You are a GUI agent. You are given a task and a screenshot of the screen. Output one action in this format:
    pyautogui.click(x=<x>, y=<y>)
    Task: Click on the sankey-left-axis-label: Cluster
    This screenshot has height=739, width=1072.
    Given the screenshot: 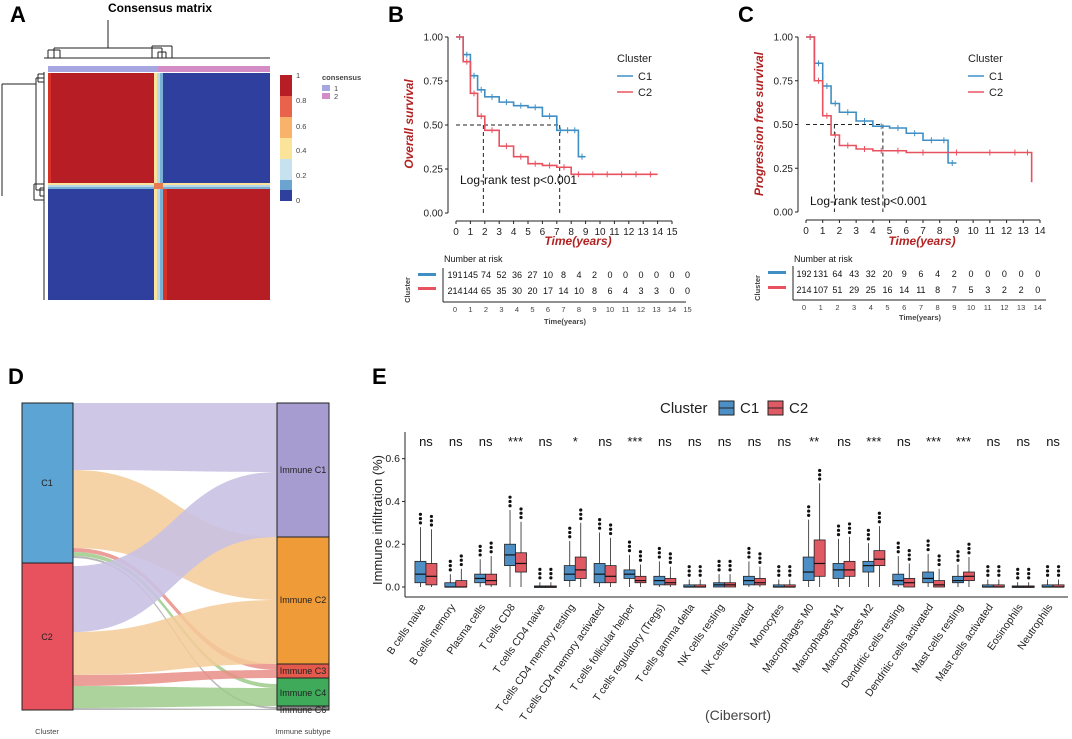 What is the action you would take?
    pyautogui.click(x=47, y=731)
    